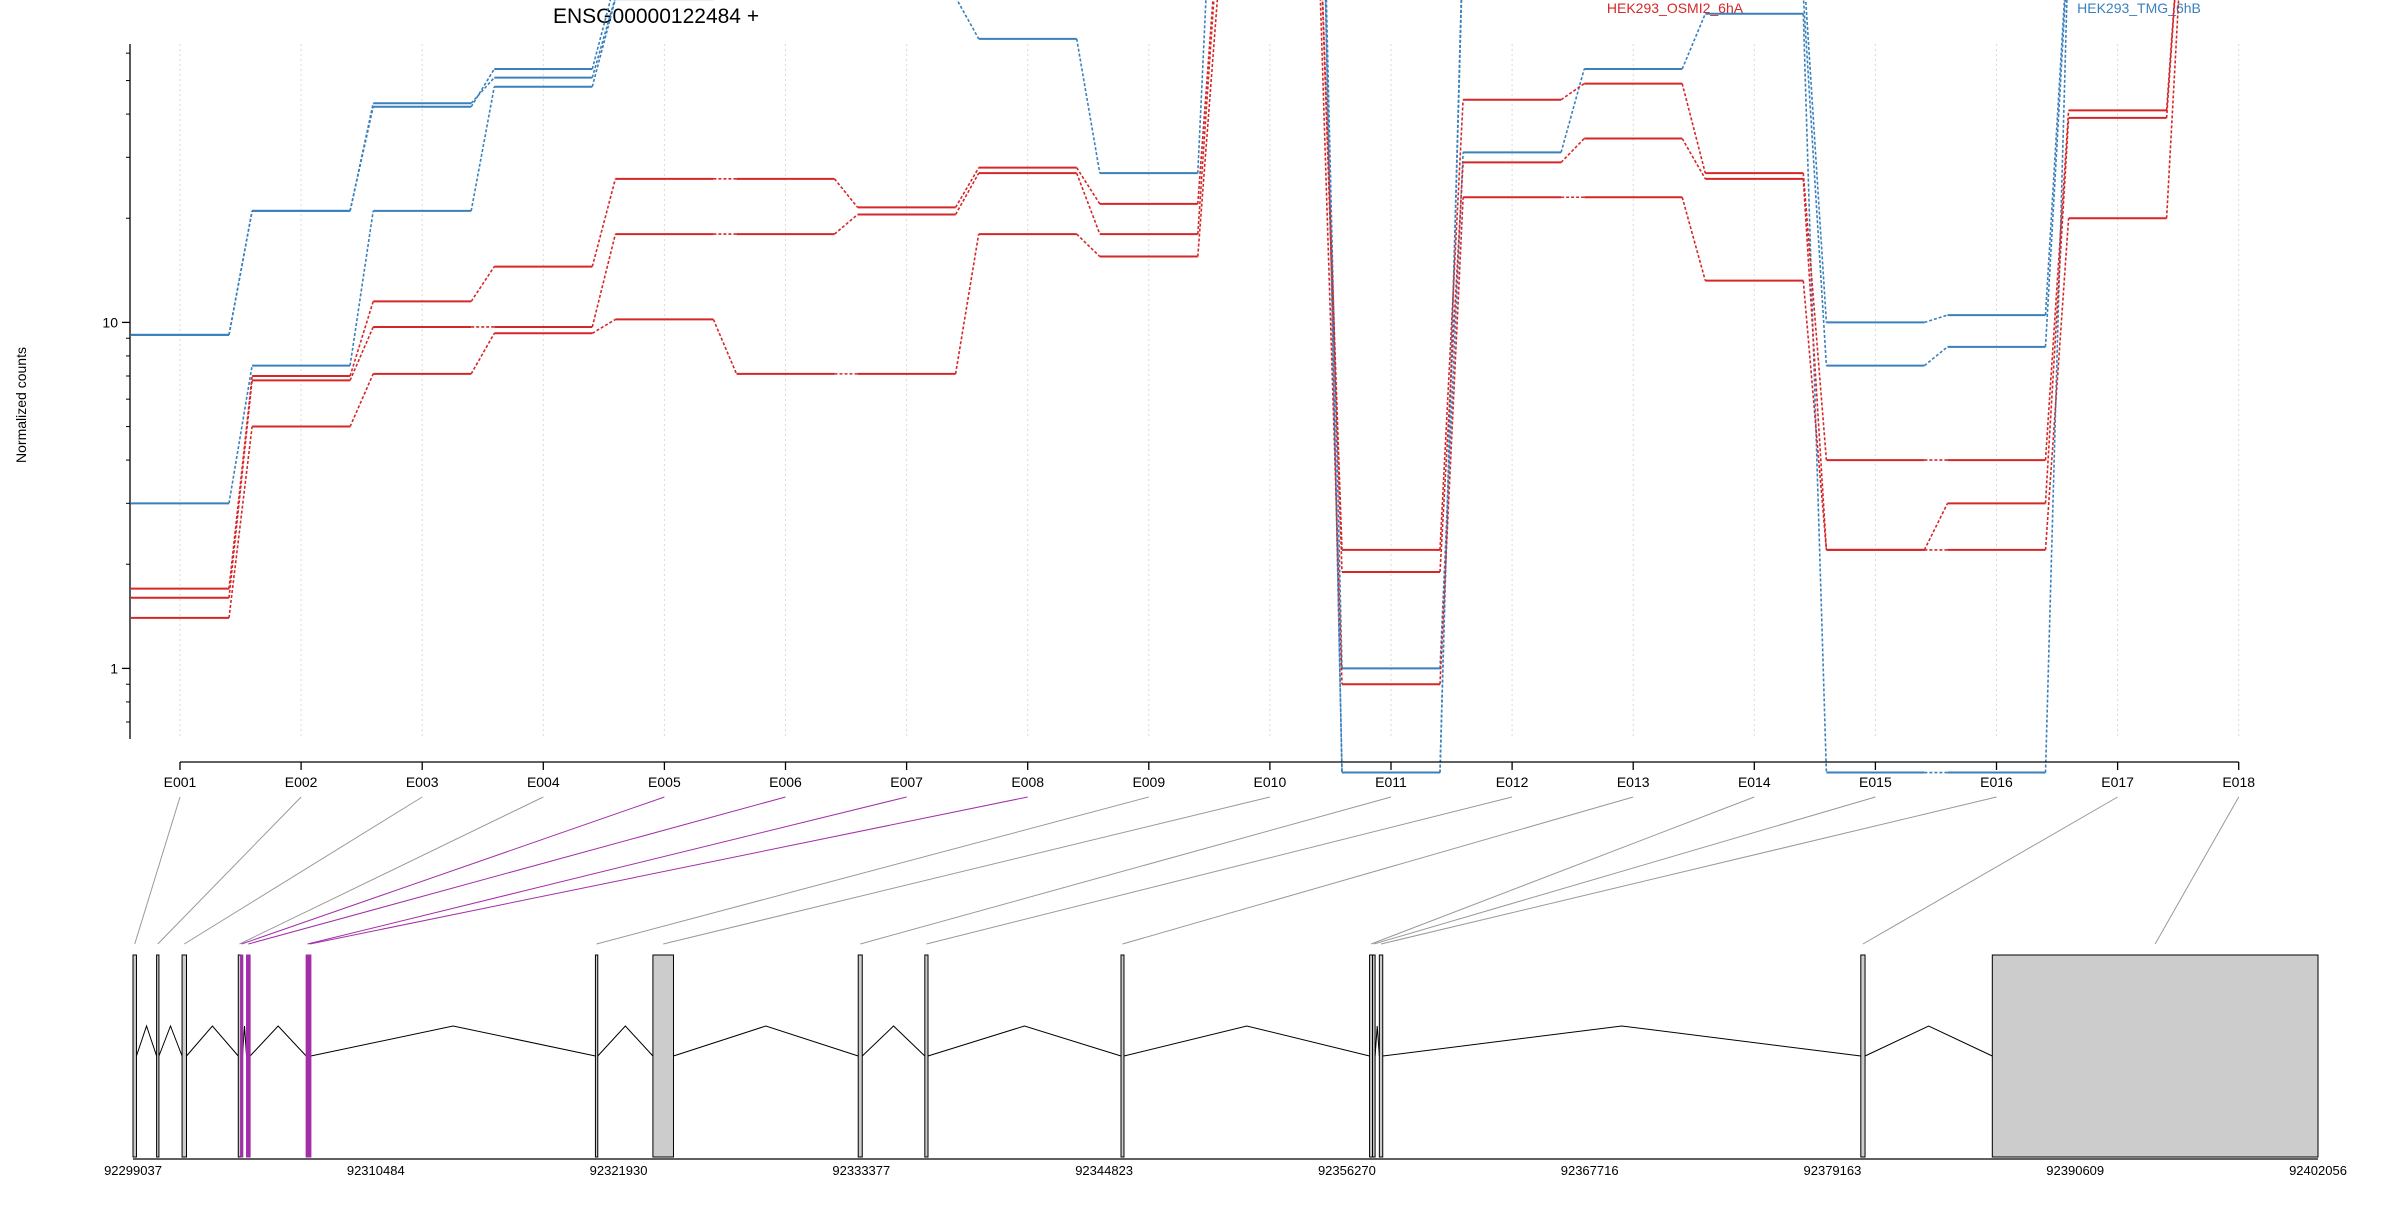 This screenshot has width=2400, height=1205. Describe the element at coordinates (619, 1170) in the screenshot. I see `genomic-tick-label: 92321930` at that location.